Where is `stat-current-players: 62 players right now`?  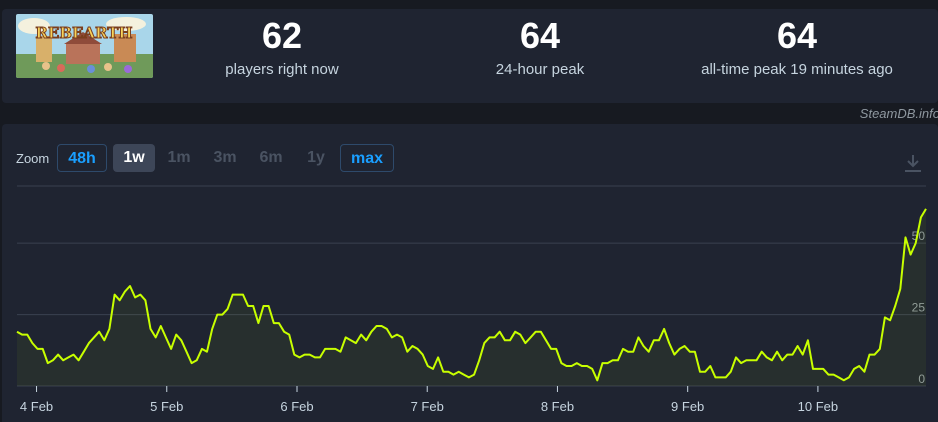
stat-current-players: 62 players right now is located at coordinates (282, 47).